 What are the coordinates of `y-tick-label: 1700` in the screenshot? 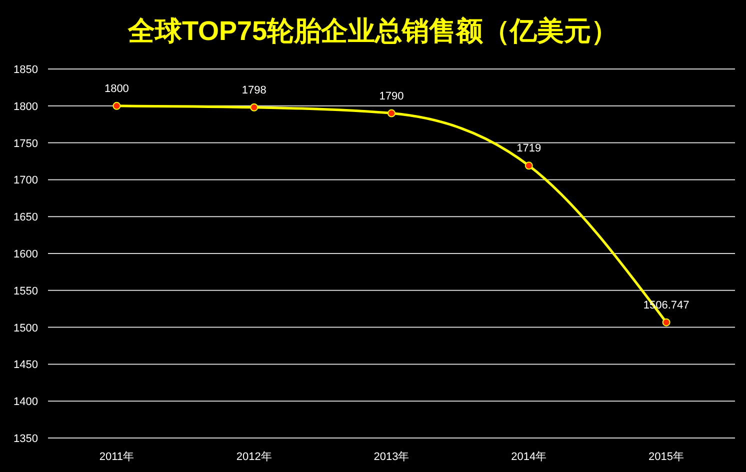 It's located at (26, 180).